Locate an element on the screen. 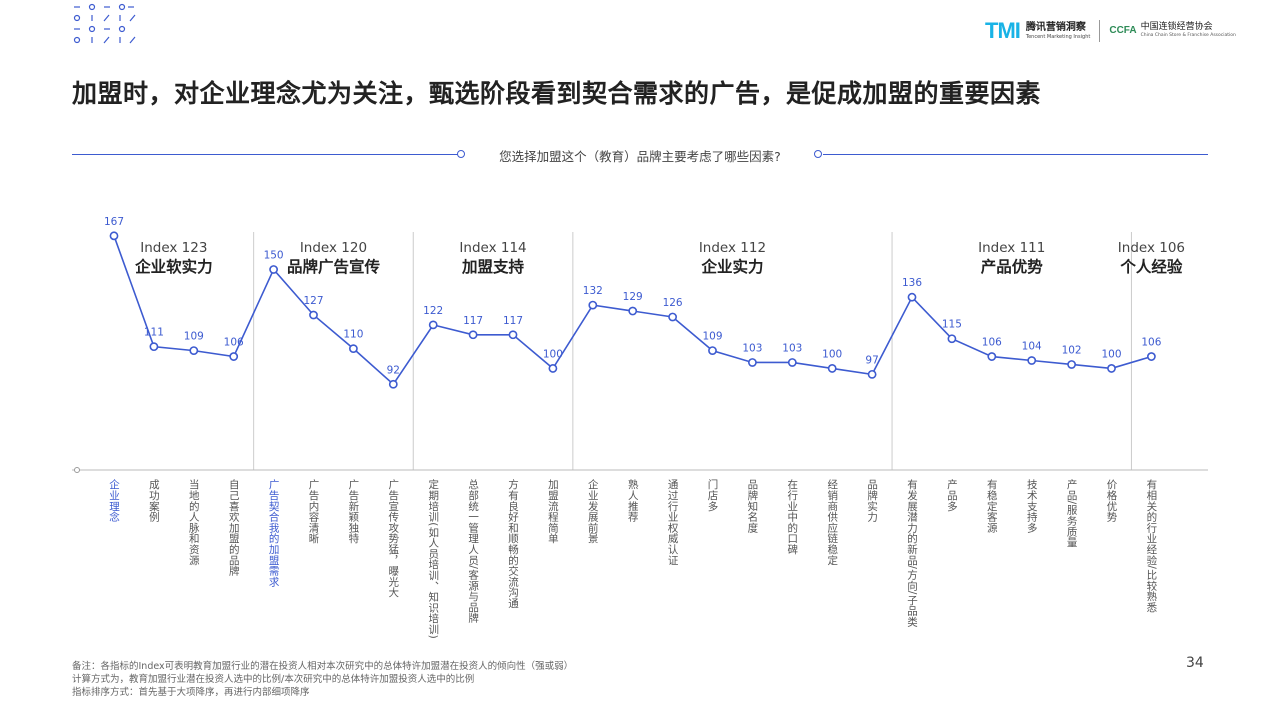 The height and width of the screenshot is (720, 1280). tmi-logo-en: Tencent Marketing Insight is located at coordinates (1058, 36).